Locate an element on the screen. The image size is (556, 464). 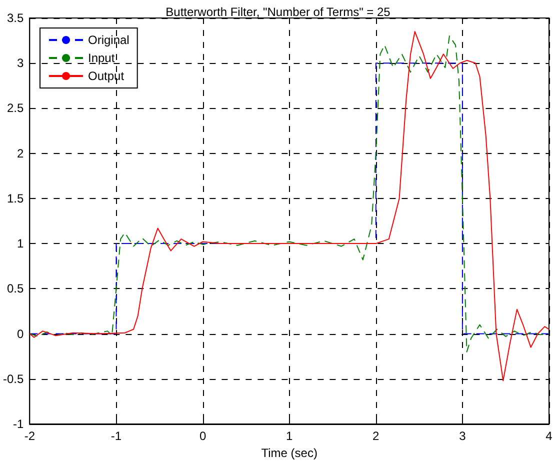
y-tick-label: 2 is located at coordinates (20, 153).